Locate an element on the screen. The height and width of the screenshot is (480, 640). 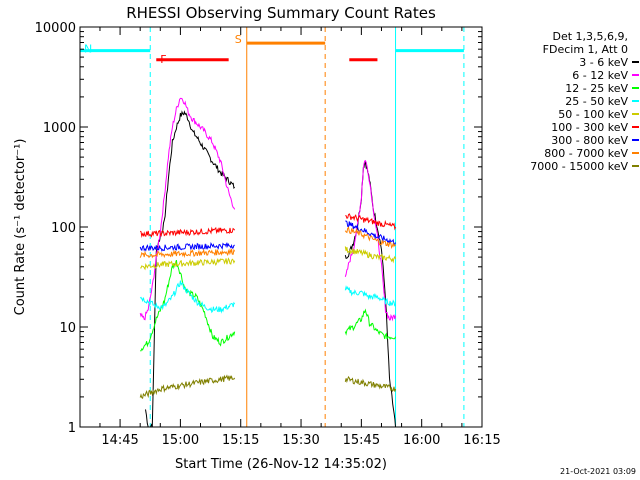
series-50-100-kev is located at coordinates (268, 258).